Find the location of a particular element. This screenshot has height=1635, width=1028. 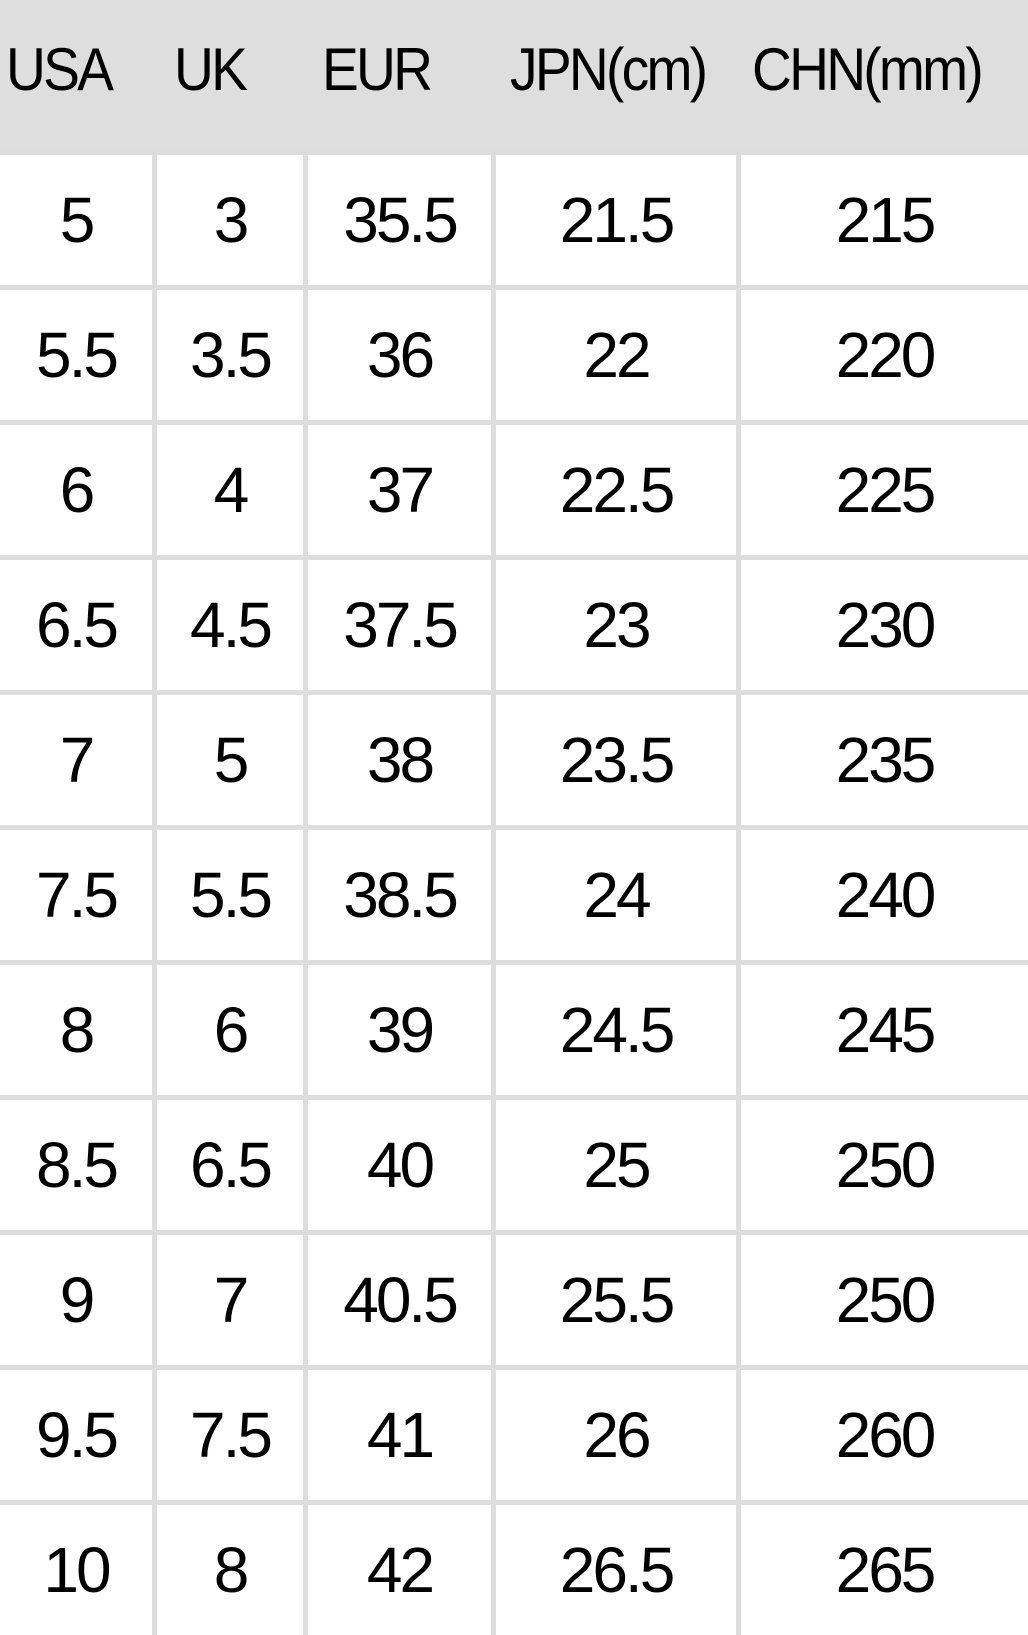

cell-uk: 6.5 is located at coordinates (232, 1162).